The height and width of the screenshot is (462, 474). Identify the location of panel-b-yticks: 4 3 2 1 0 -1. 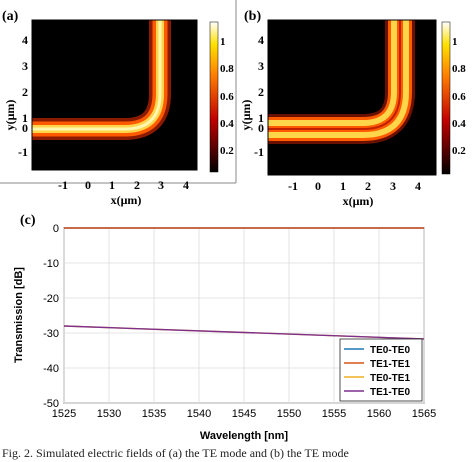
(259, 96).